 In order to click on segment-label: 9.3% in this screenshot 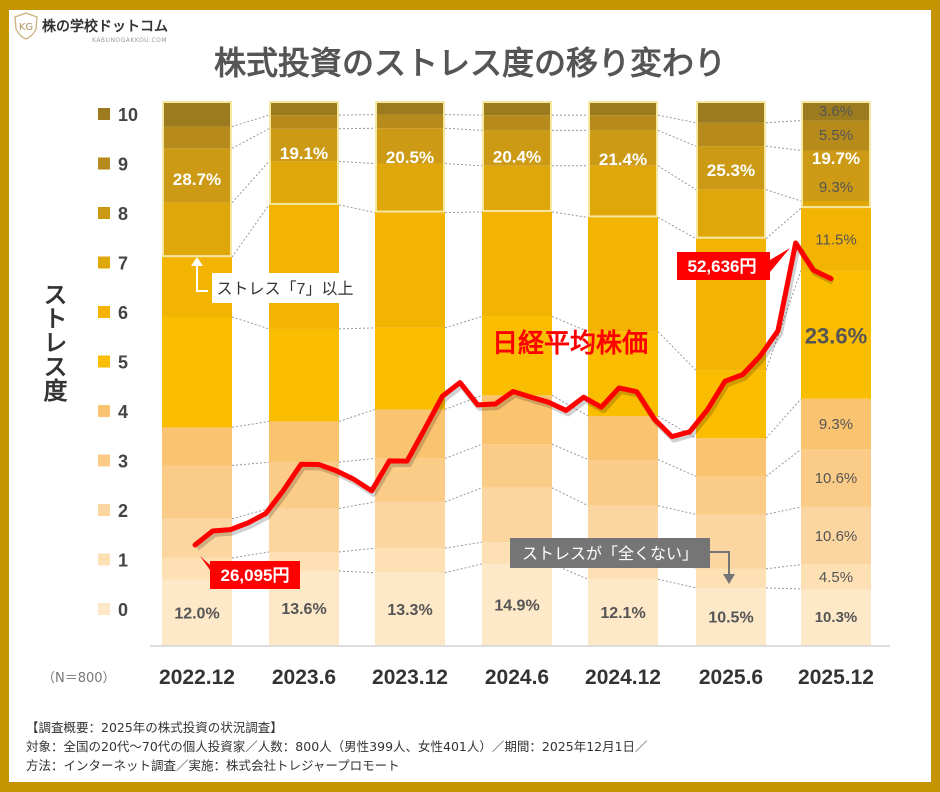, I will do `click(836, 424)`.